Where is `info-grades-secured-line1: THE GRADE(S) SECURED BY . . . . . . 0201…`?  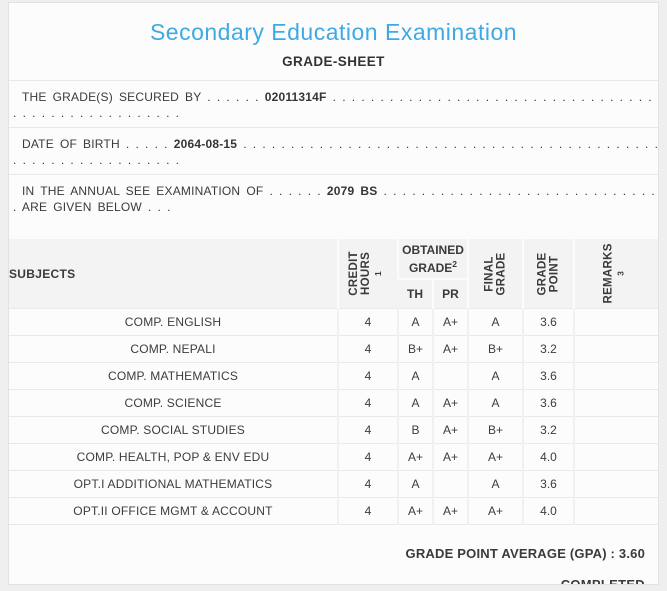 info-grades-secured-line1: THE GRADE(S) SECURED BY . . . . . . 0201… is located at coordinates (335, 97).